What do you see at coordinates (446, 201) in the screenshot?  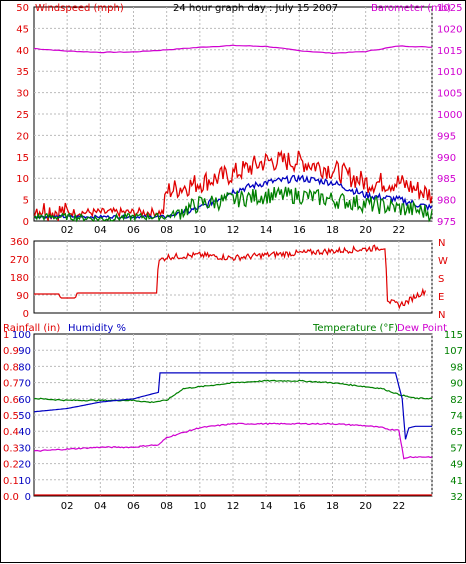 I see `barometer-tick: 980` at bounding box center [446, 201].